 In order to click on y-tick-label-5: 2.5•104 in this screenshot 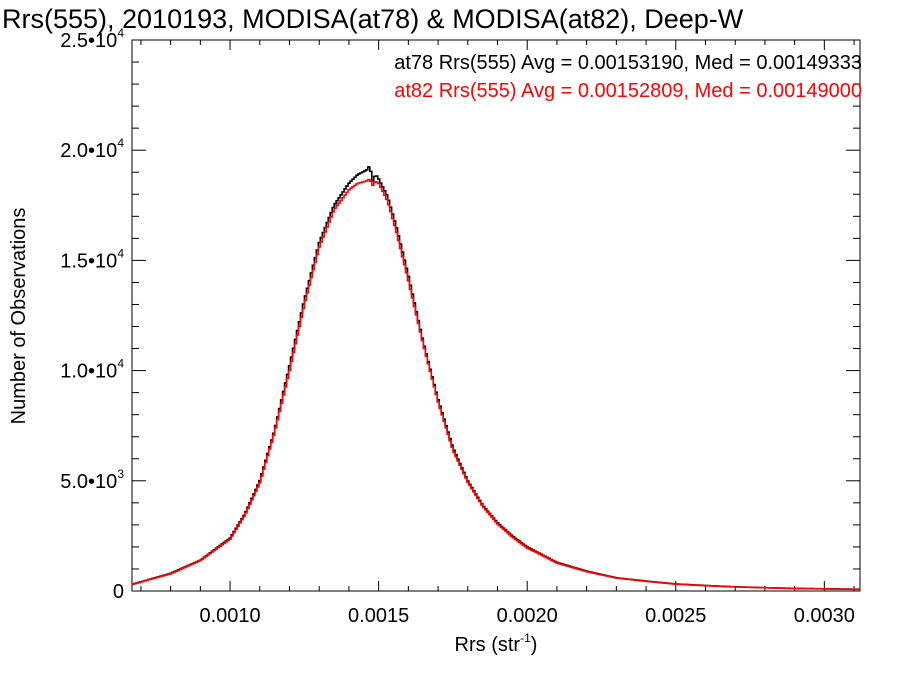, I will do `click(92, 39)`.